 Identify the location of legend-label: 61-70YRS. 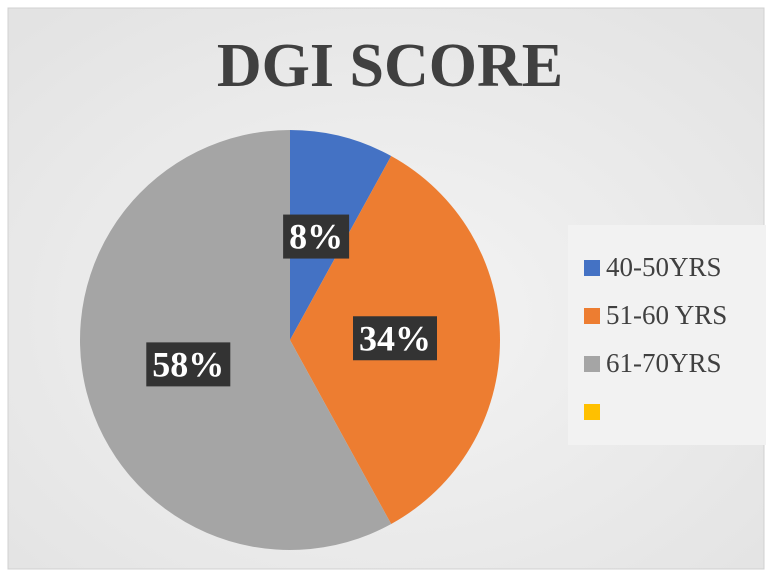
(664, 363).